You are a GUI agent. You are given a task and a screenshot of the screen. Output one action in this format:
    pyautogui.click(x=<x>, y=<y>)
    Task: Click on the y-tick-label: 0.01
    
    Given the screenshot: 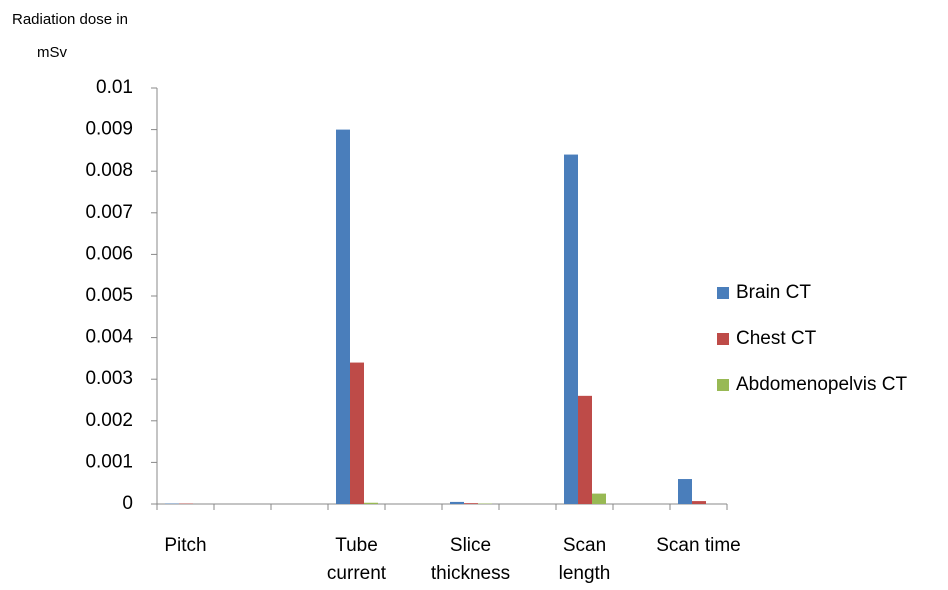 What is the action you would take?
    pyautogui.click(x=114, y=87)
    